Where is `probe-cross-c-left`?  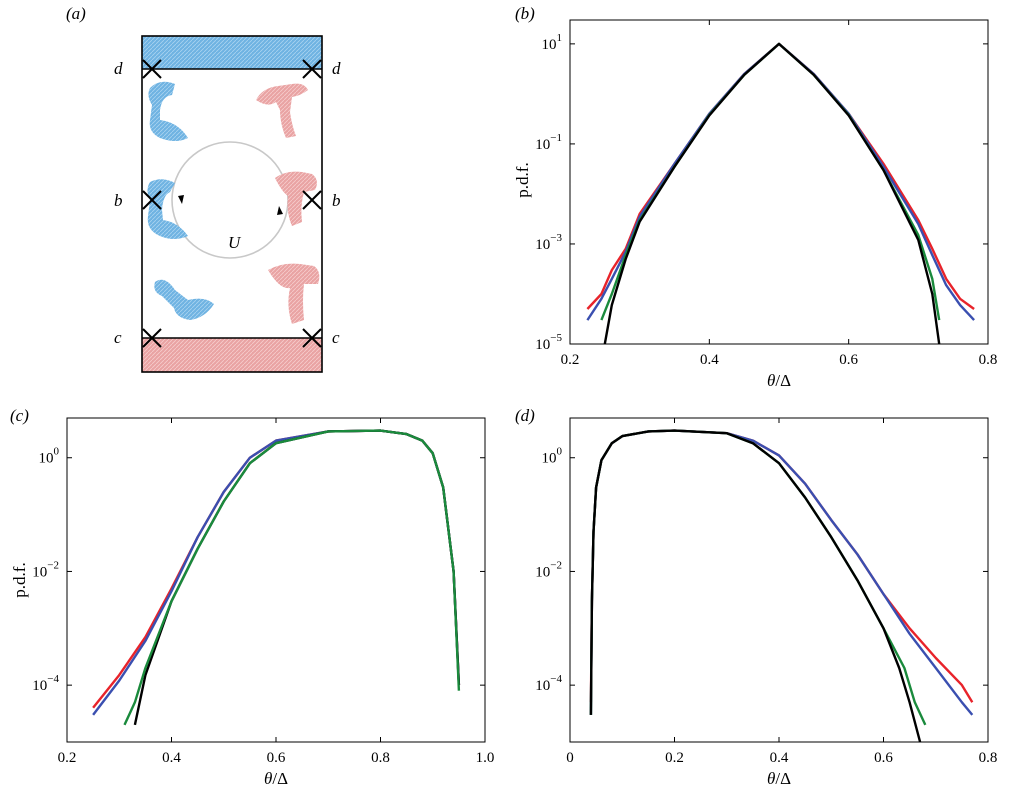 probe-cross-c-left is located at coordinates (152, 338).